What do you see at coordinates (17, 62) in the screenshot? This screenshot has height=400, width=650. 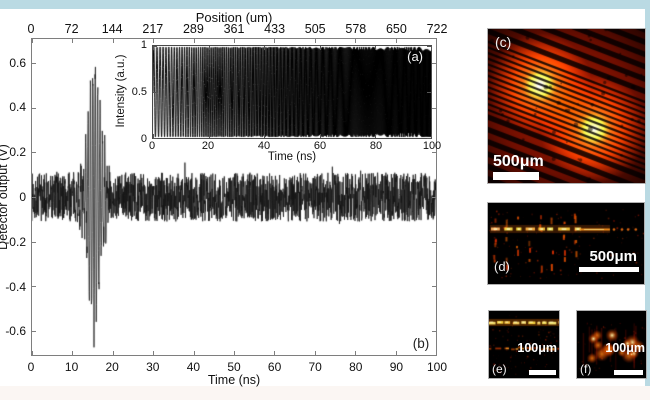 I see `tick-label: 0.6` at bounding box center [17, 62].